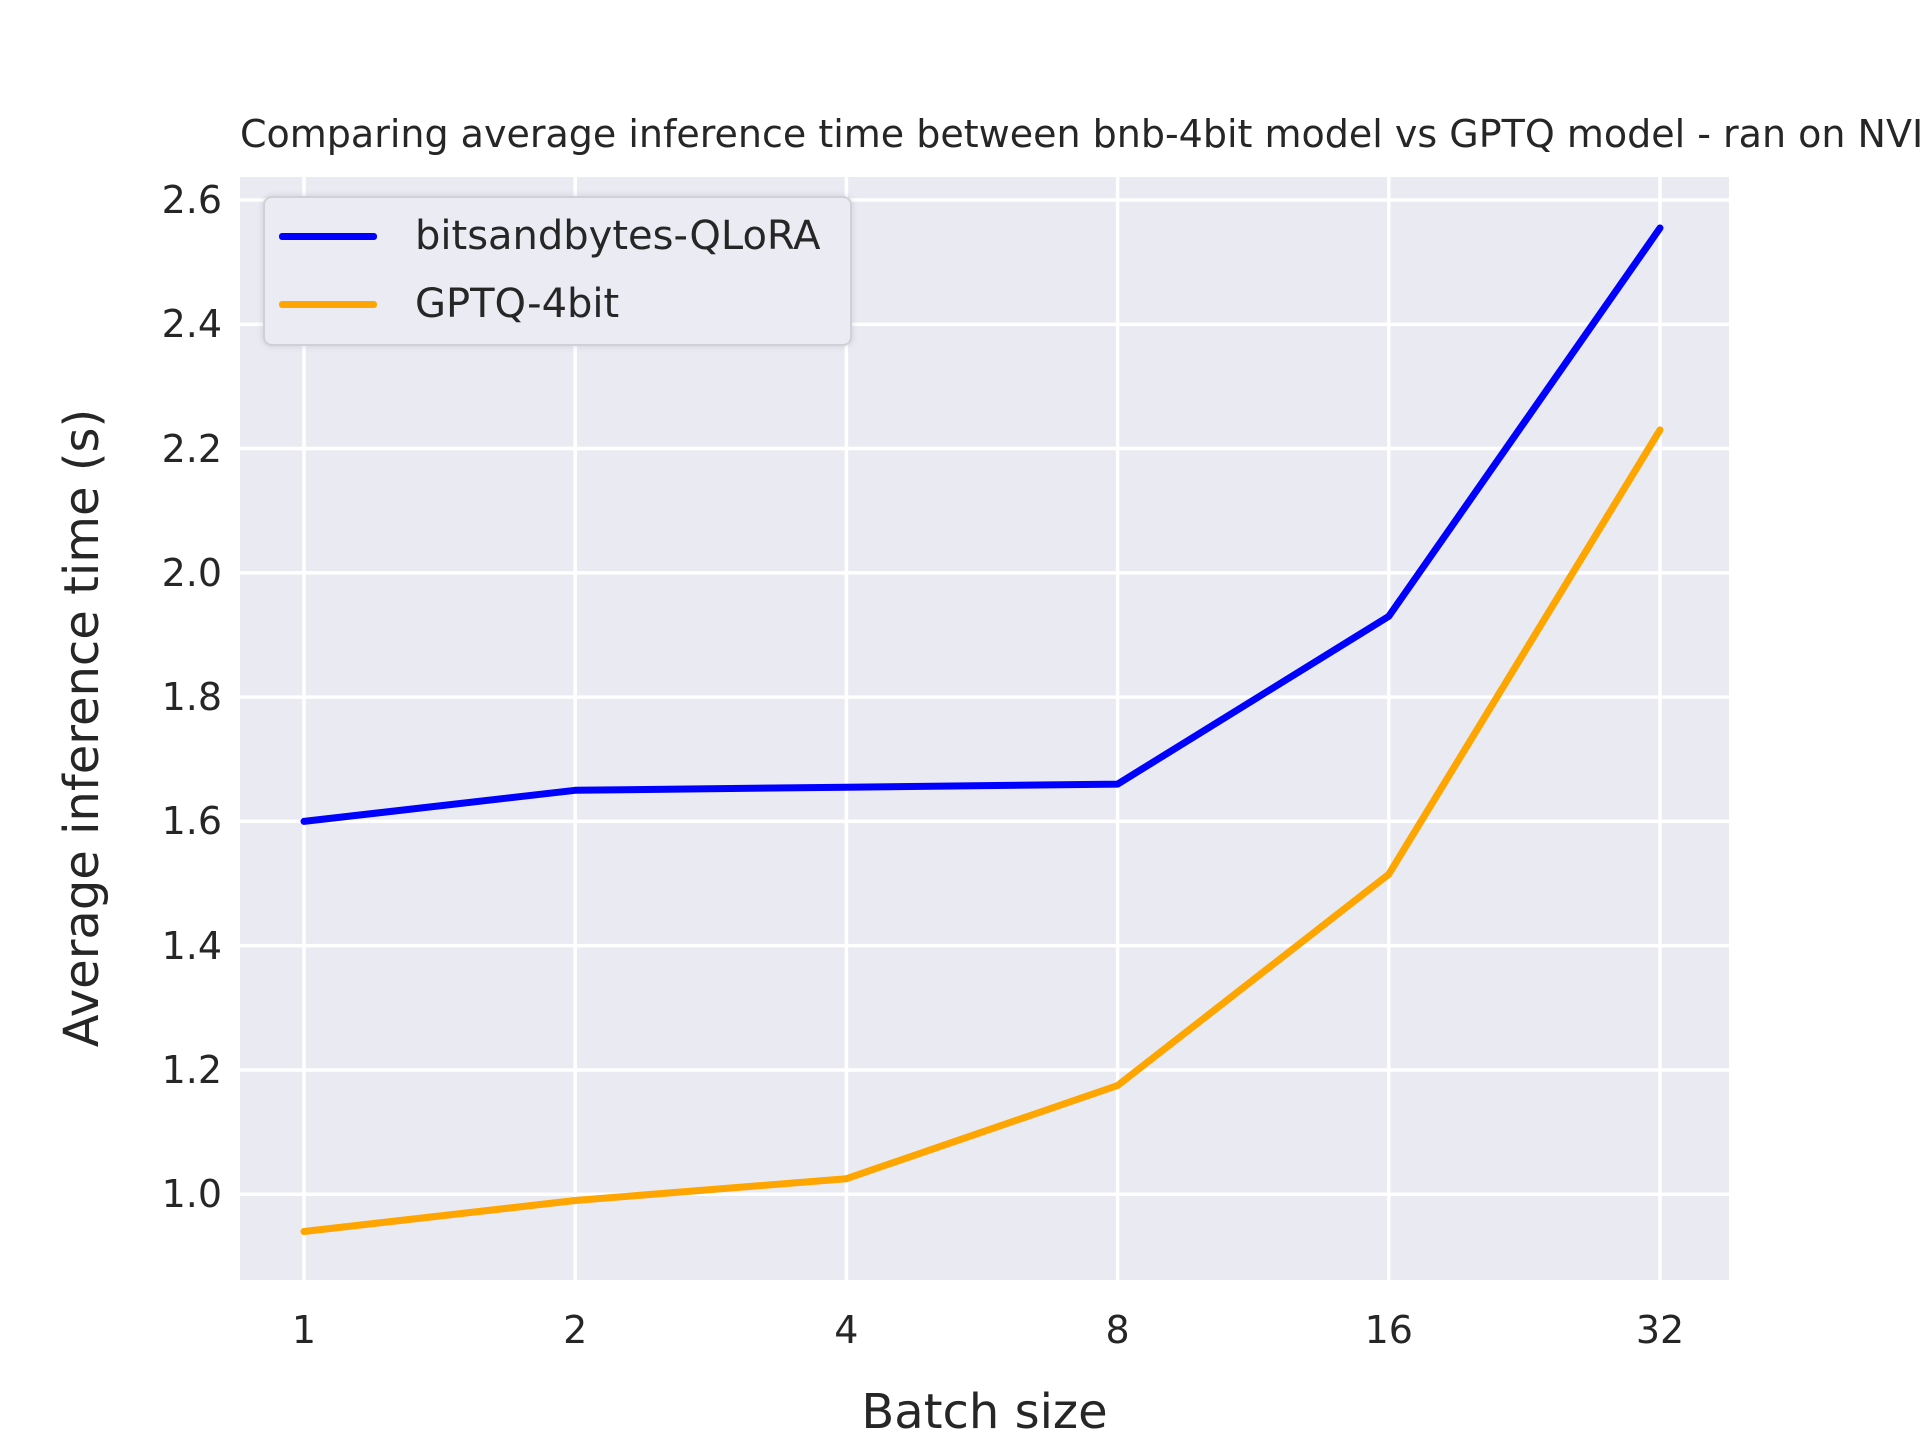 This screenshot has width=1920, height=1440. Describe the element at coordinates (191, 1069) in the screenshot. I see `y-tick-label: 1.2` at that location.